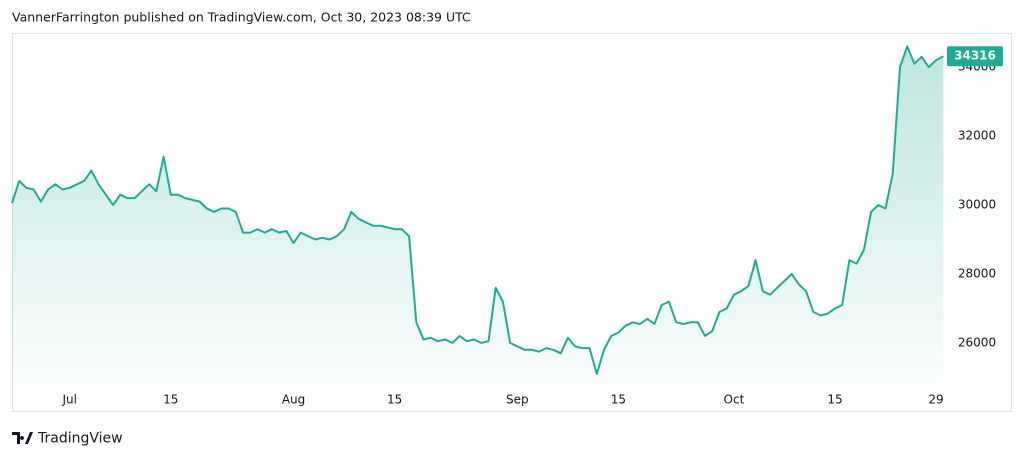  I want to click on logo: TradingView, so click(67, 439).